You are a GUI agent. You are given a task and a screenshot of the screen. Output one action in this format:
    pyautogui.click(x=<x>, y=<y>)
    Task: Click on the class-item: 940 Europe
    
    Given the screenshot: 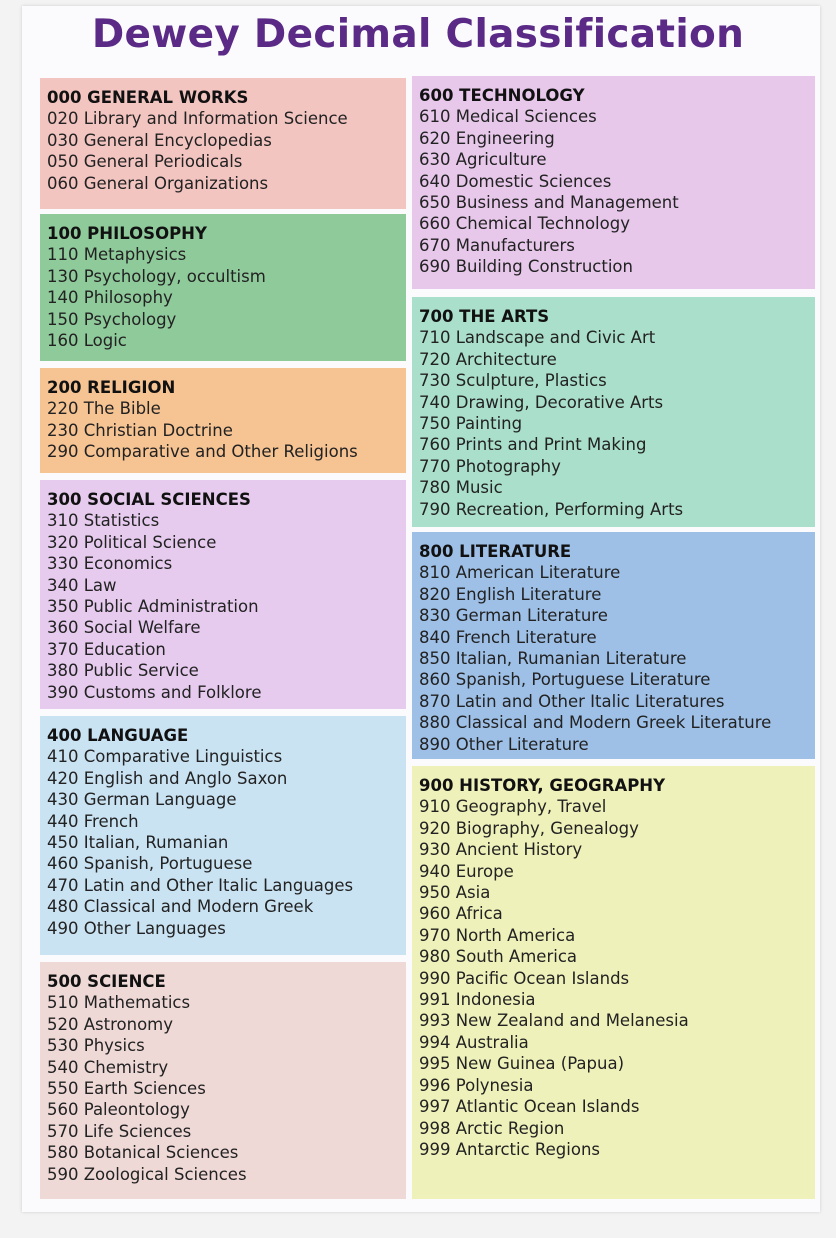 What is the action you would take?
    pyautogui.click(x=466, y=871)
    